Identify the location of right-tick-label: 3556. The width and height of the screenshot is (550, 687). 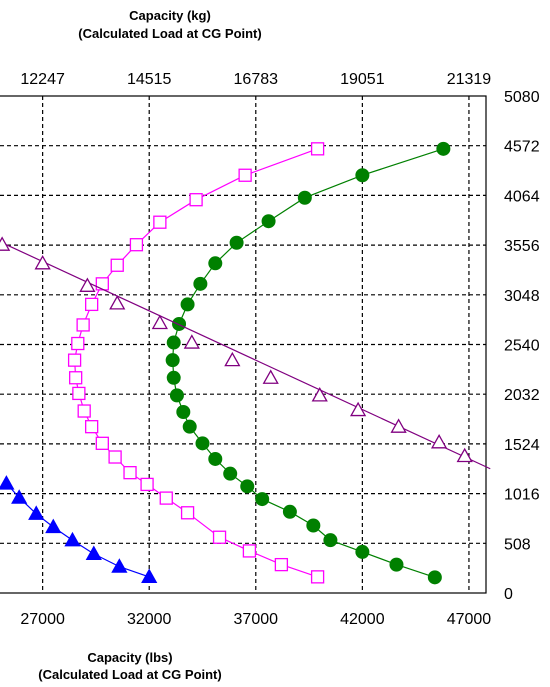
(522, 246).